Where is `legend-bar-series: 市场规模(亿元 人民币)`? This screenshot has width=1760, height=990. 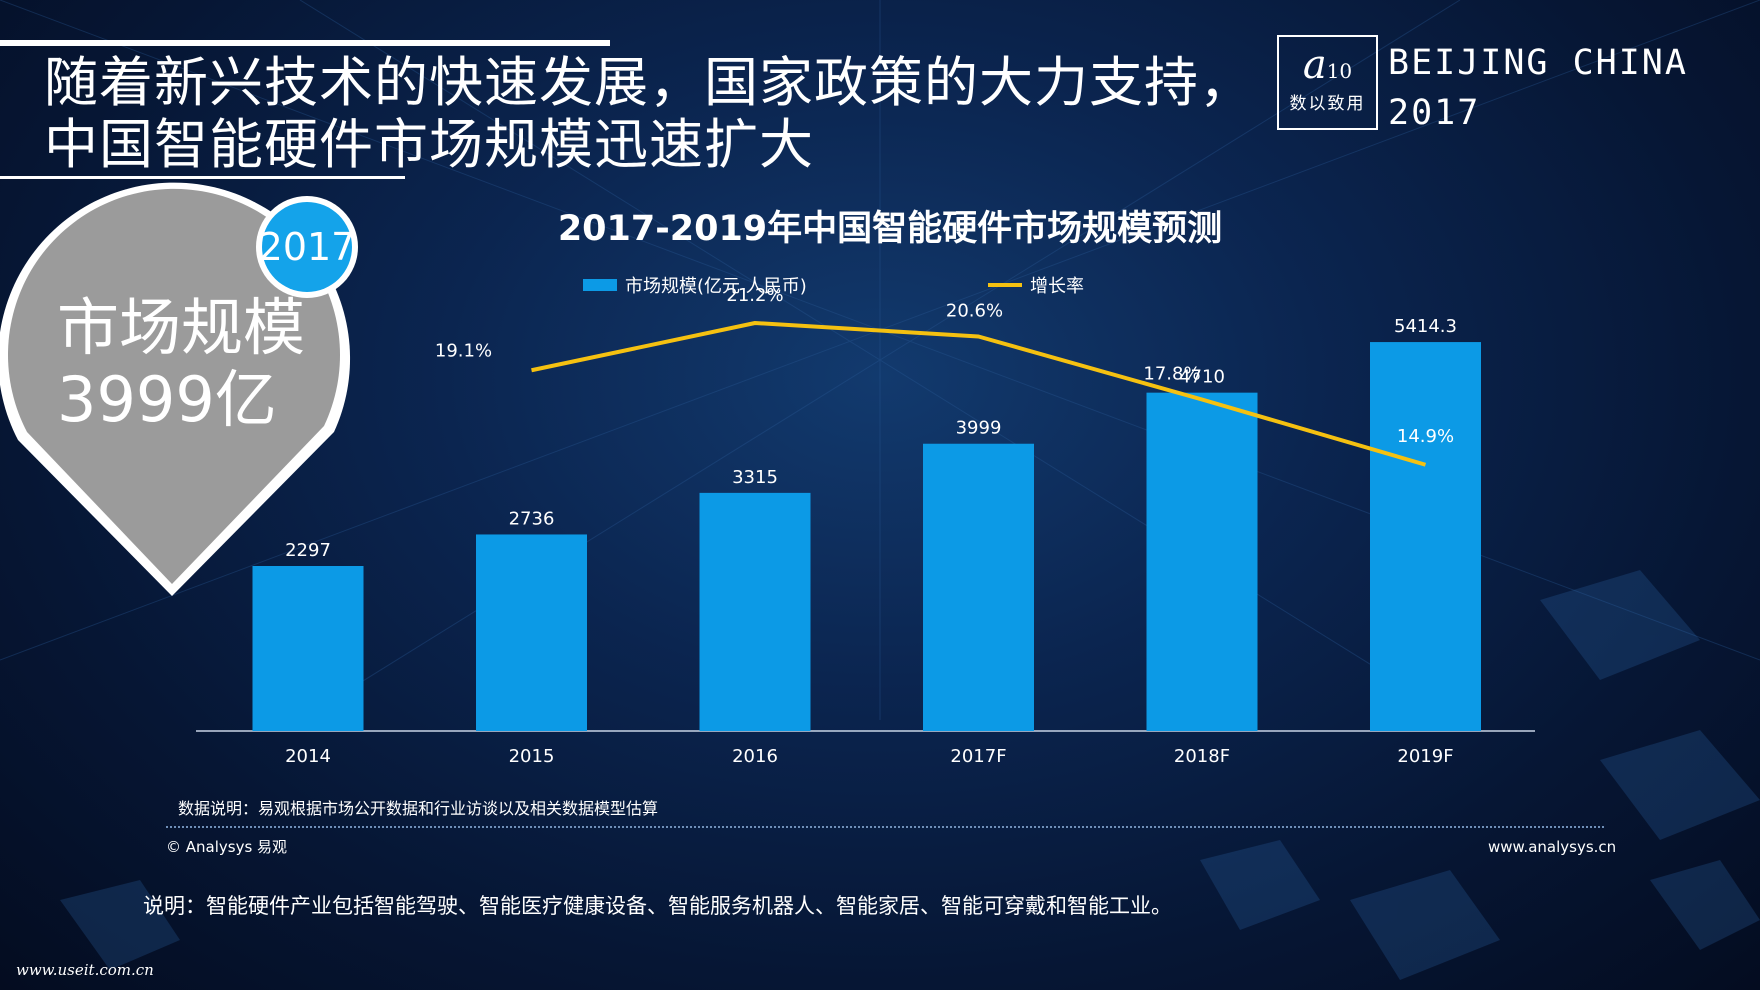 legend-bar-series: 市场规模(亿元 人民币) is located at coordinates (695, 285).